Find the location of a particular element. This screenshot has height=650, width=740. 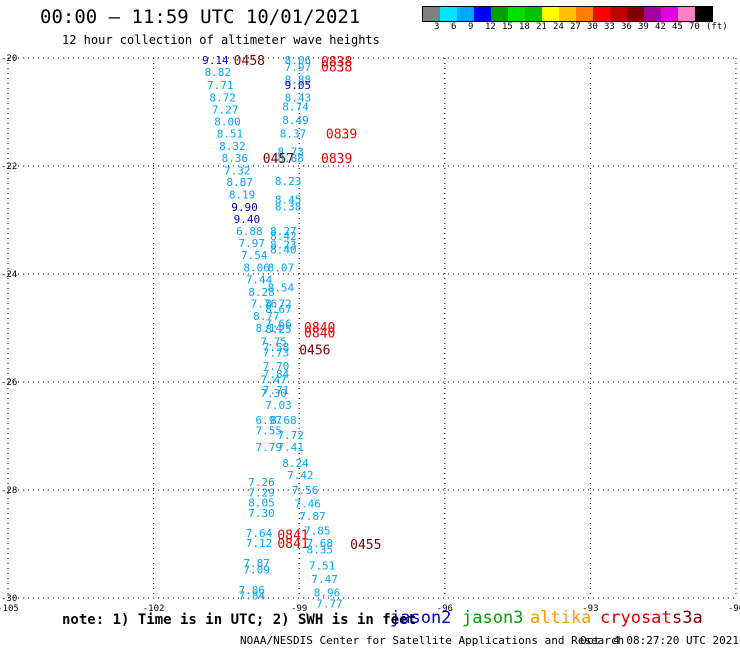

wave-height-value: 7.58 is located at coordinates (276, 347).